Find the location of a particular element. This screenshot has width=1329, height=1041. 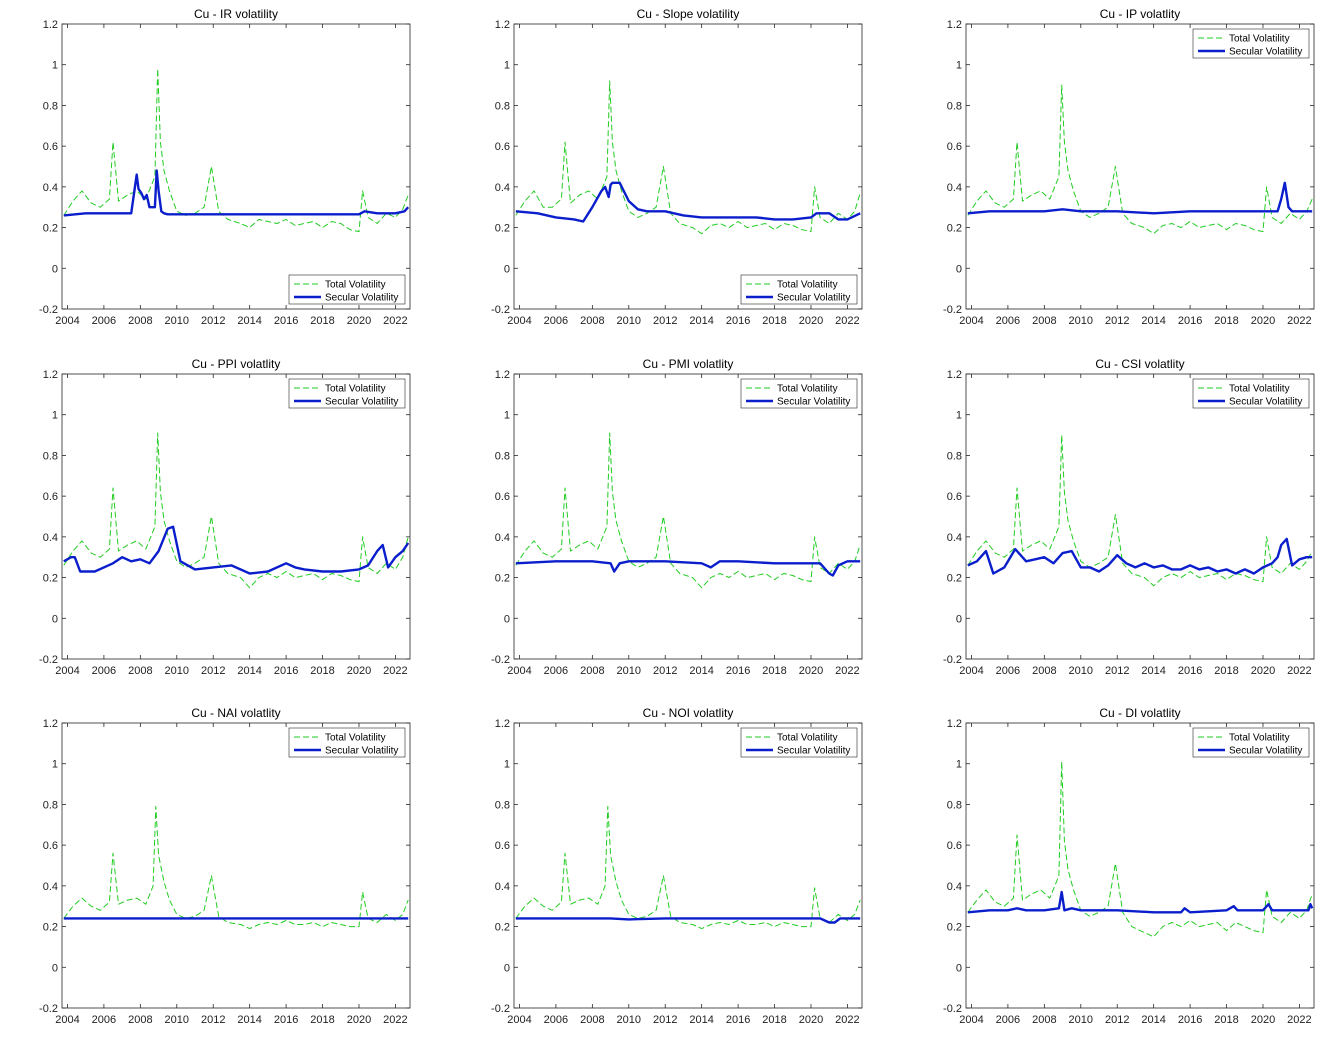

chart-title: Cu - NAI volatlity is located at coordinates (235, 713).